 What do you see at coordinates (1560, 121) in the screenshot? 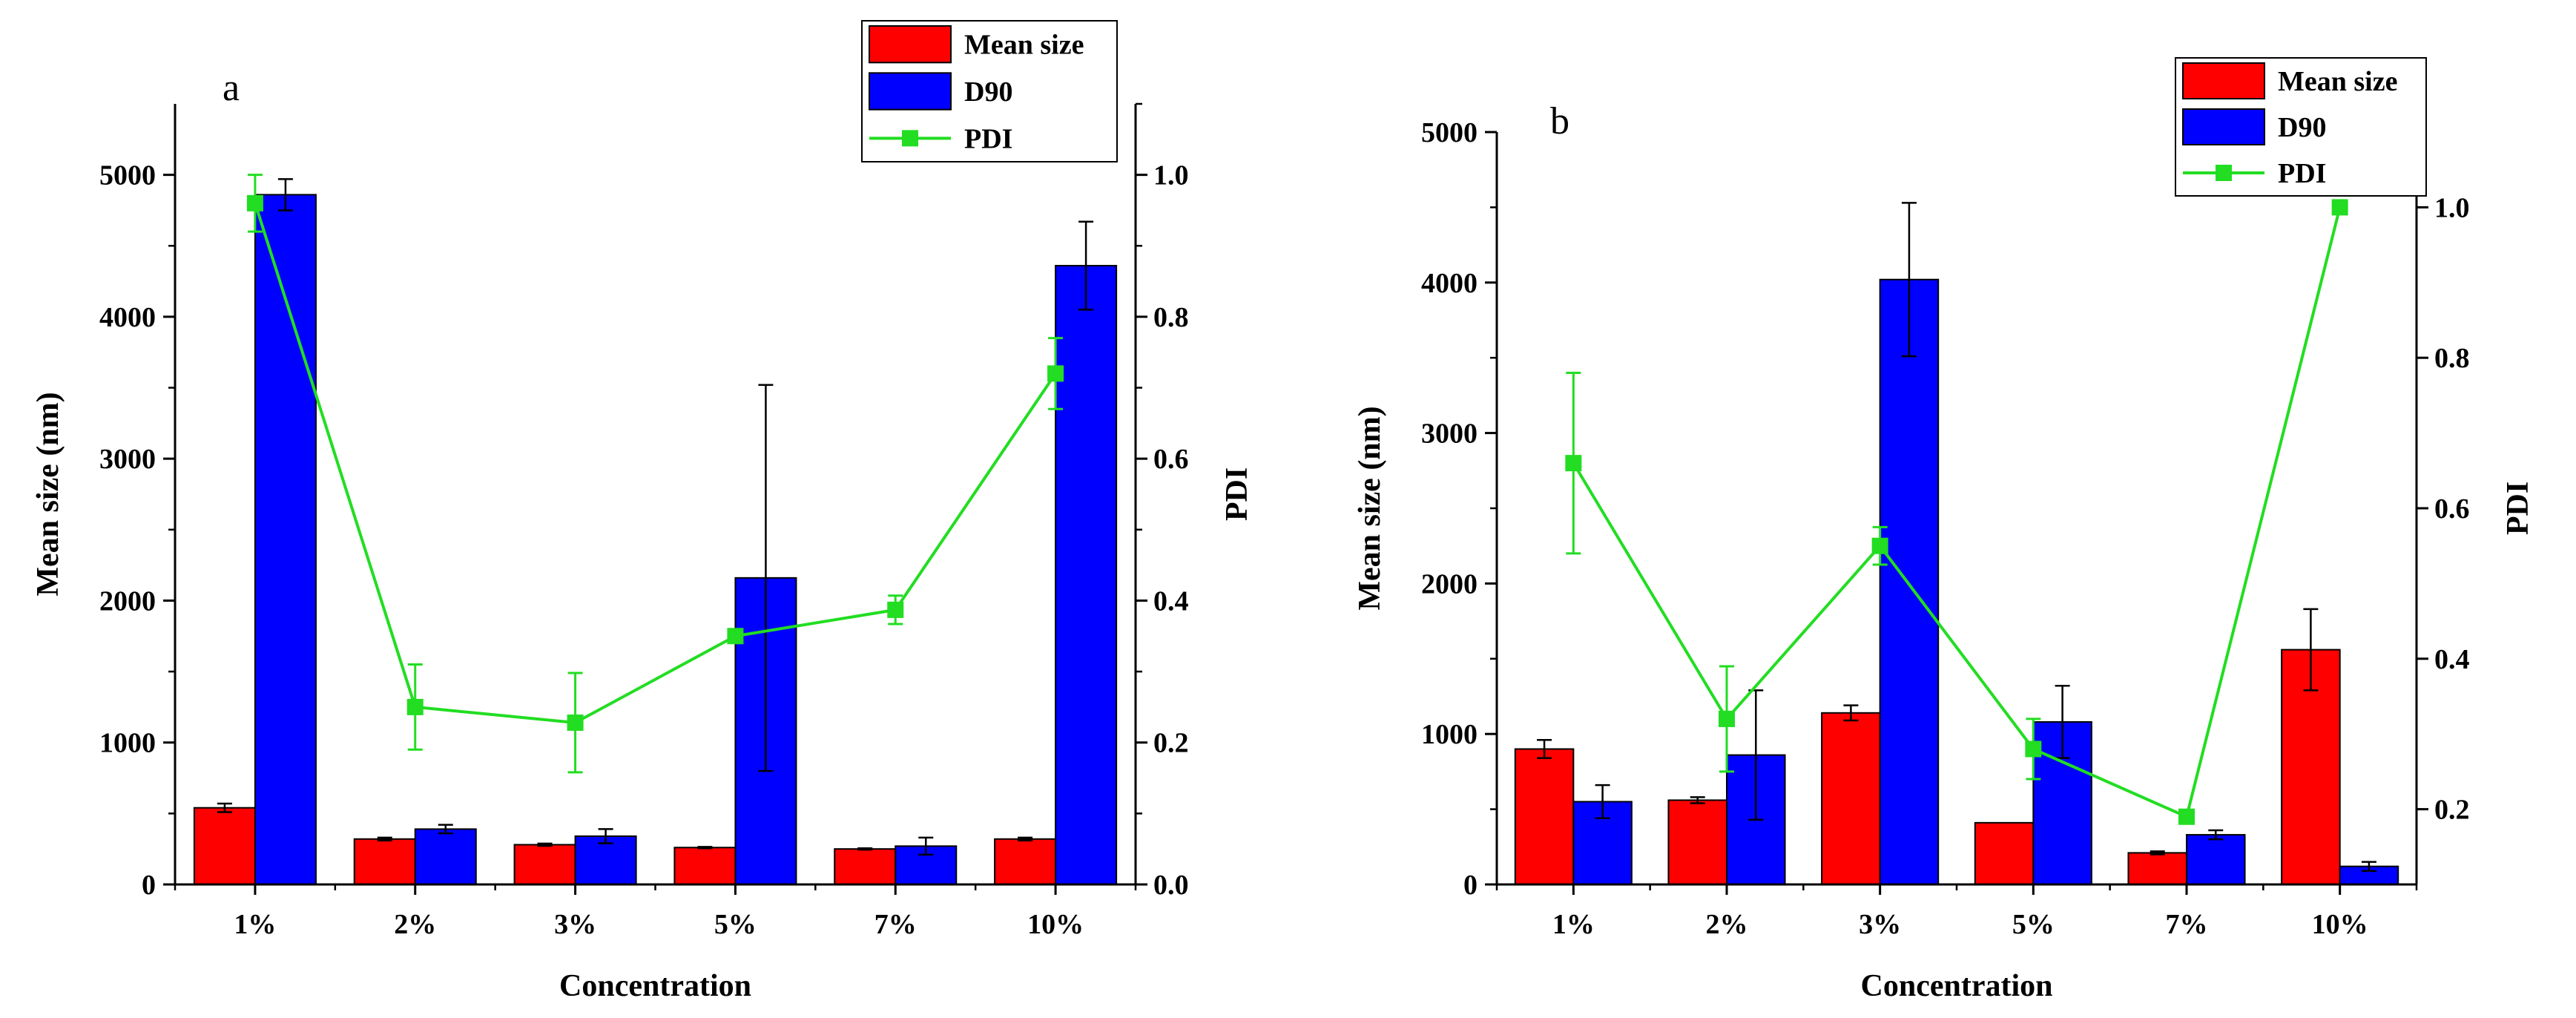
I see `panel-label: b` at bounding box center [1560, 121].